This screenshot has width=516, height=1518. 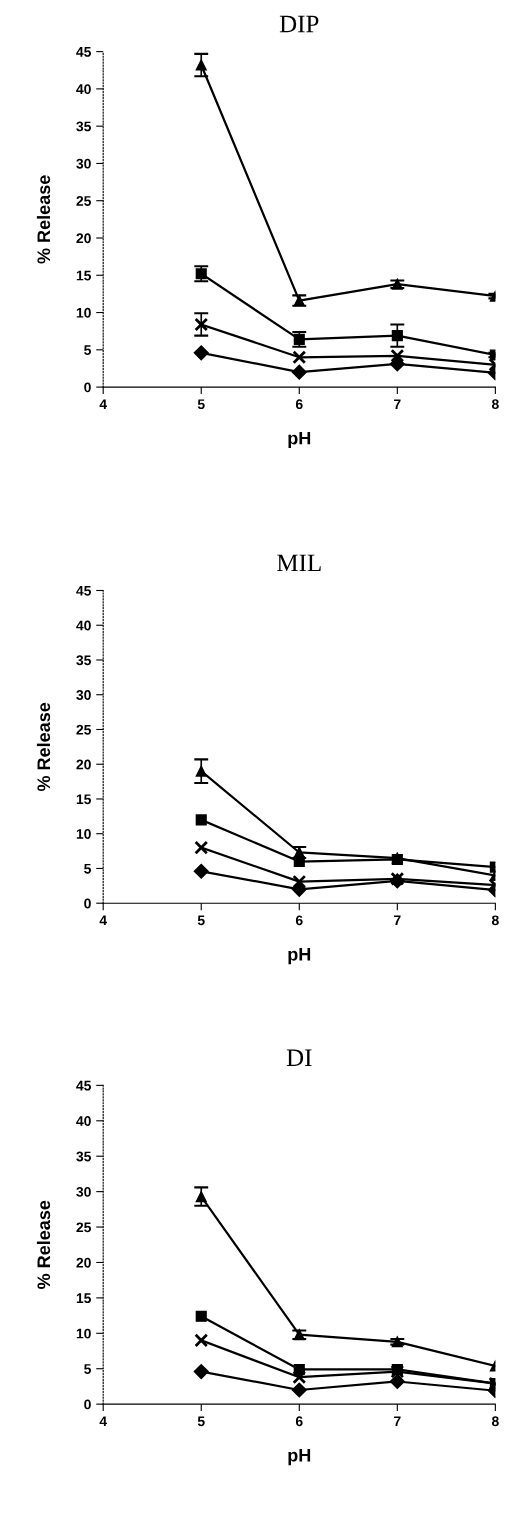 What do you see at coordinates (299, 24) in the screenshot?
I see `chart-title: DIP` at bounding box center [299, 24].